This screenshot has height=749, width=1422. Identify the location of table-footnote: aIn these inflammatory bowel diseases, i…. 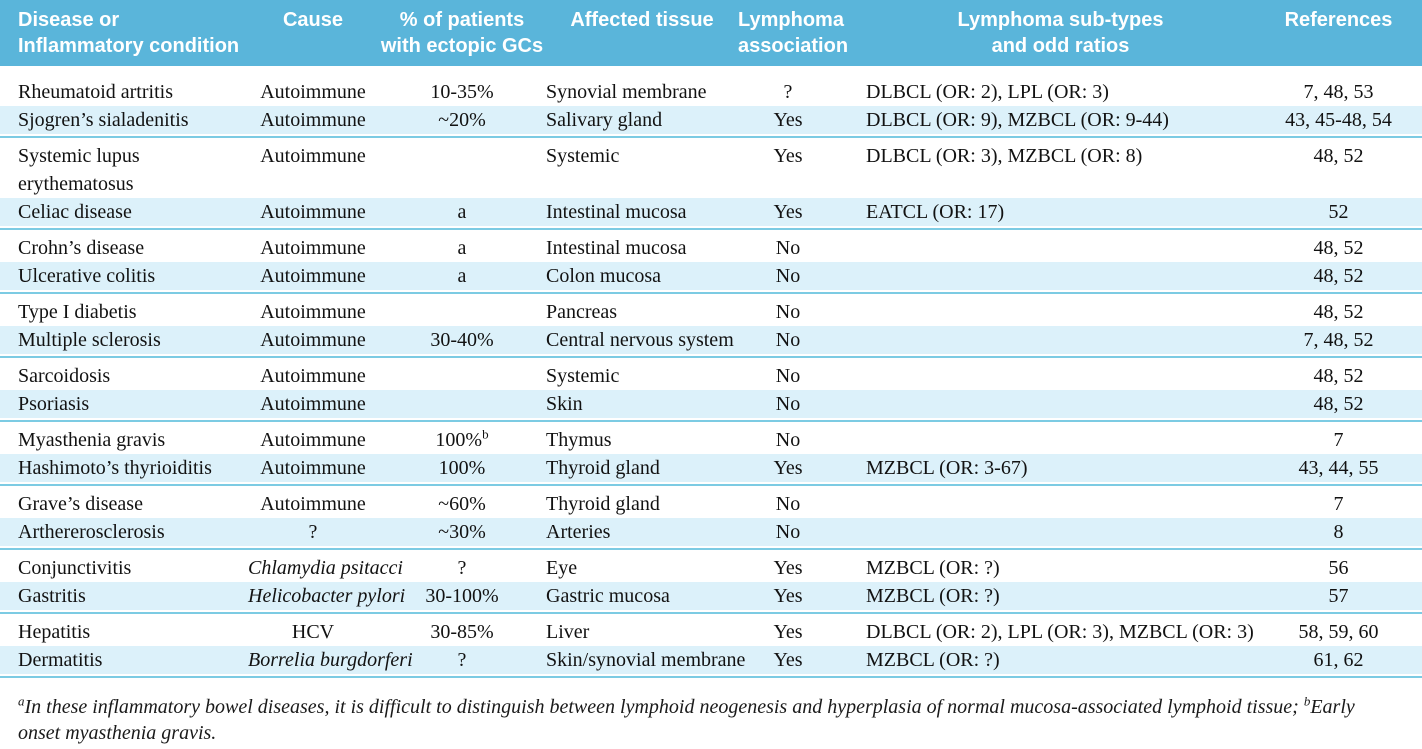
(709, 720).